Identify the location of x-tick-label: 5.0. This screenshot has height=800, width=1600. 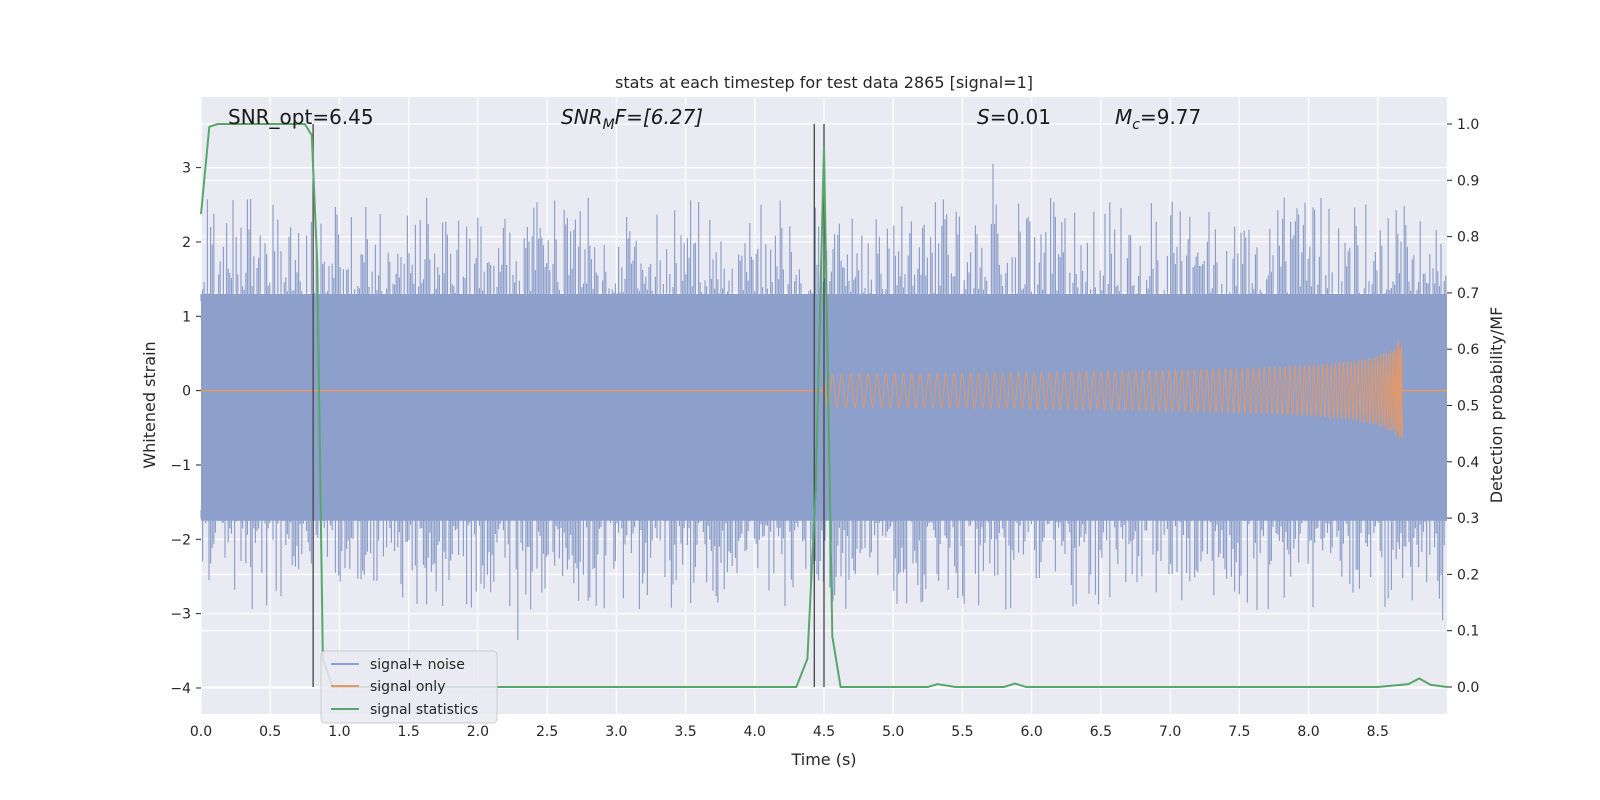
(893, 732).